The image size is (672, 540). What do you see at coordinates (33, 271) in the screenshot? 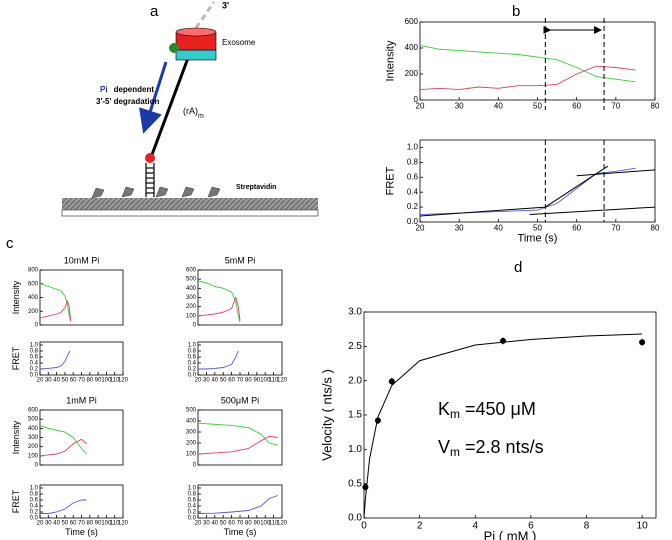
I see `y-tick-label: 800` at bounding box center [33, 271].